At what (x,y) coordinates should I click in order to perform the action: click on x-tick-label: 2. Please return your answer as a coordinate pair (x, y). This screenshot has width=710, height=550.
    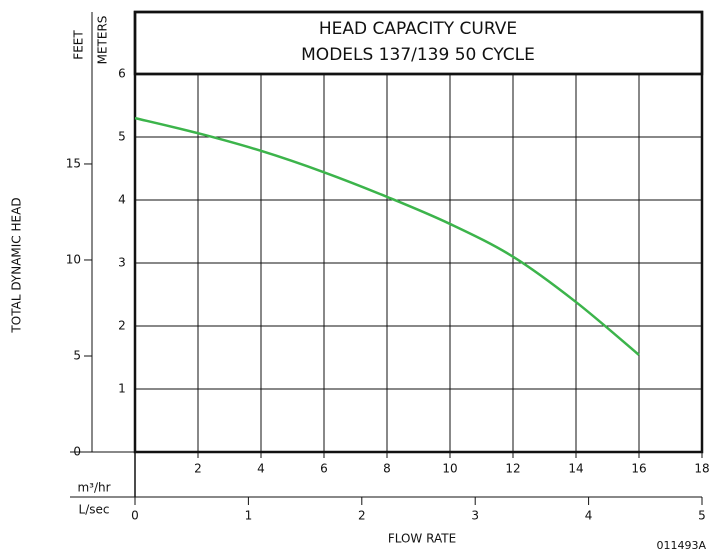
    Looking at the image, I should click on (198, 469).